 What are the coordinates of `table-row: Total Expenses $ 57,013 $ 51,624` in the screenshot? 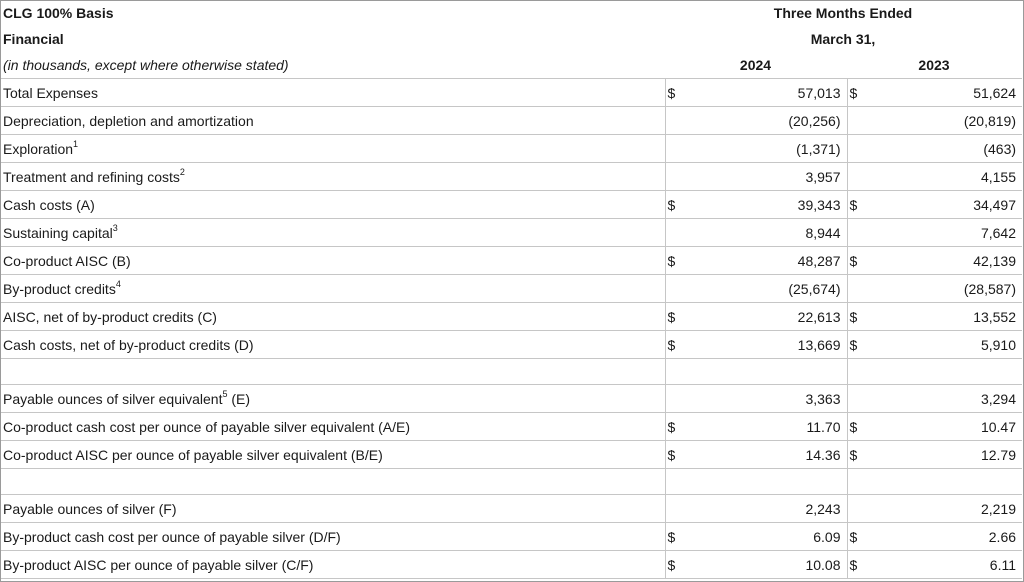 It's located at (512, 92).